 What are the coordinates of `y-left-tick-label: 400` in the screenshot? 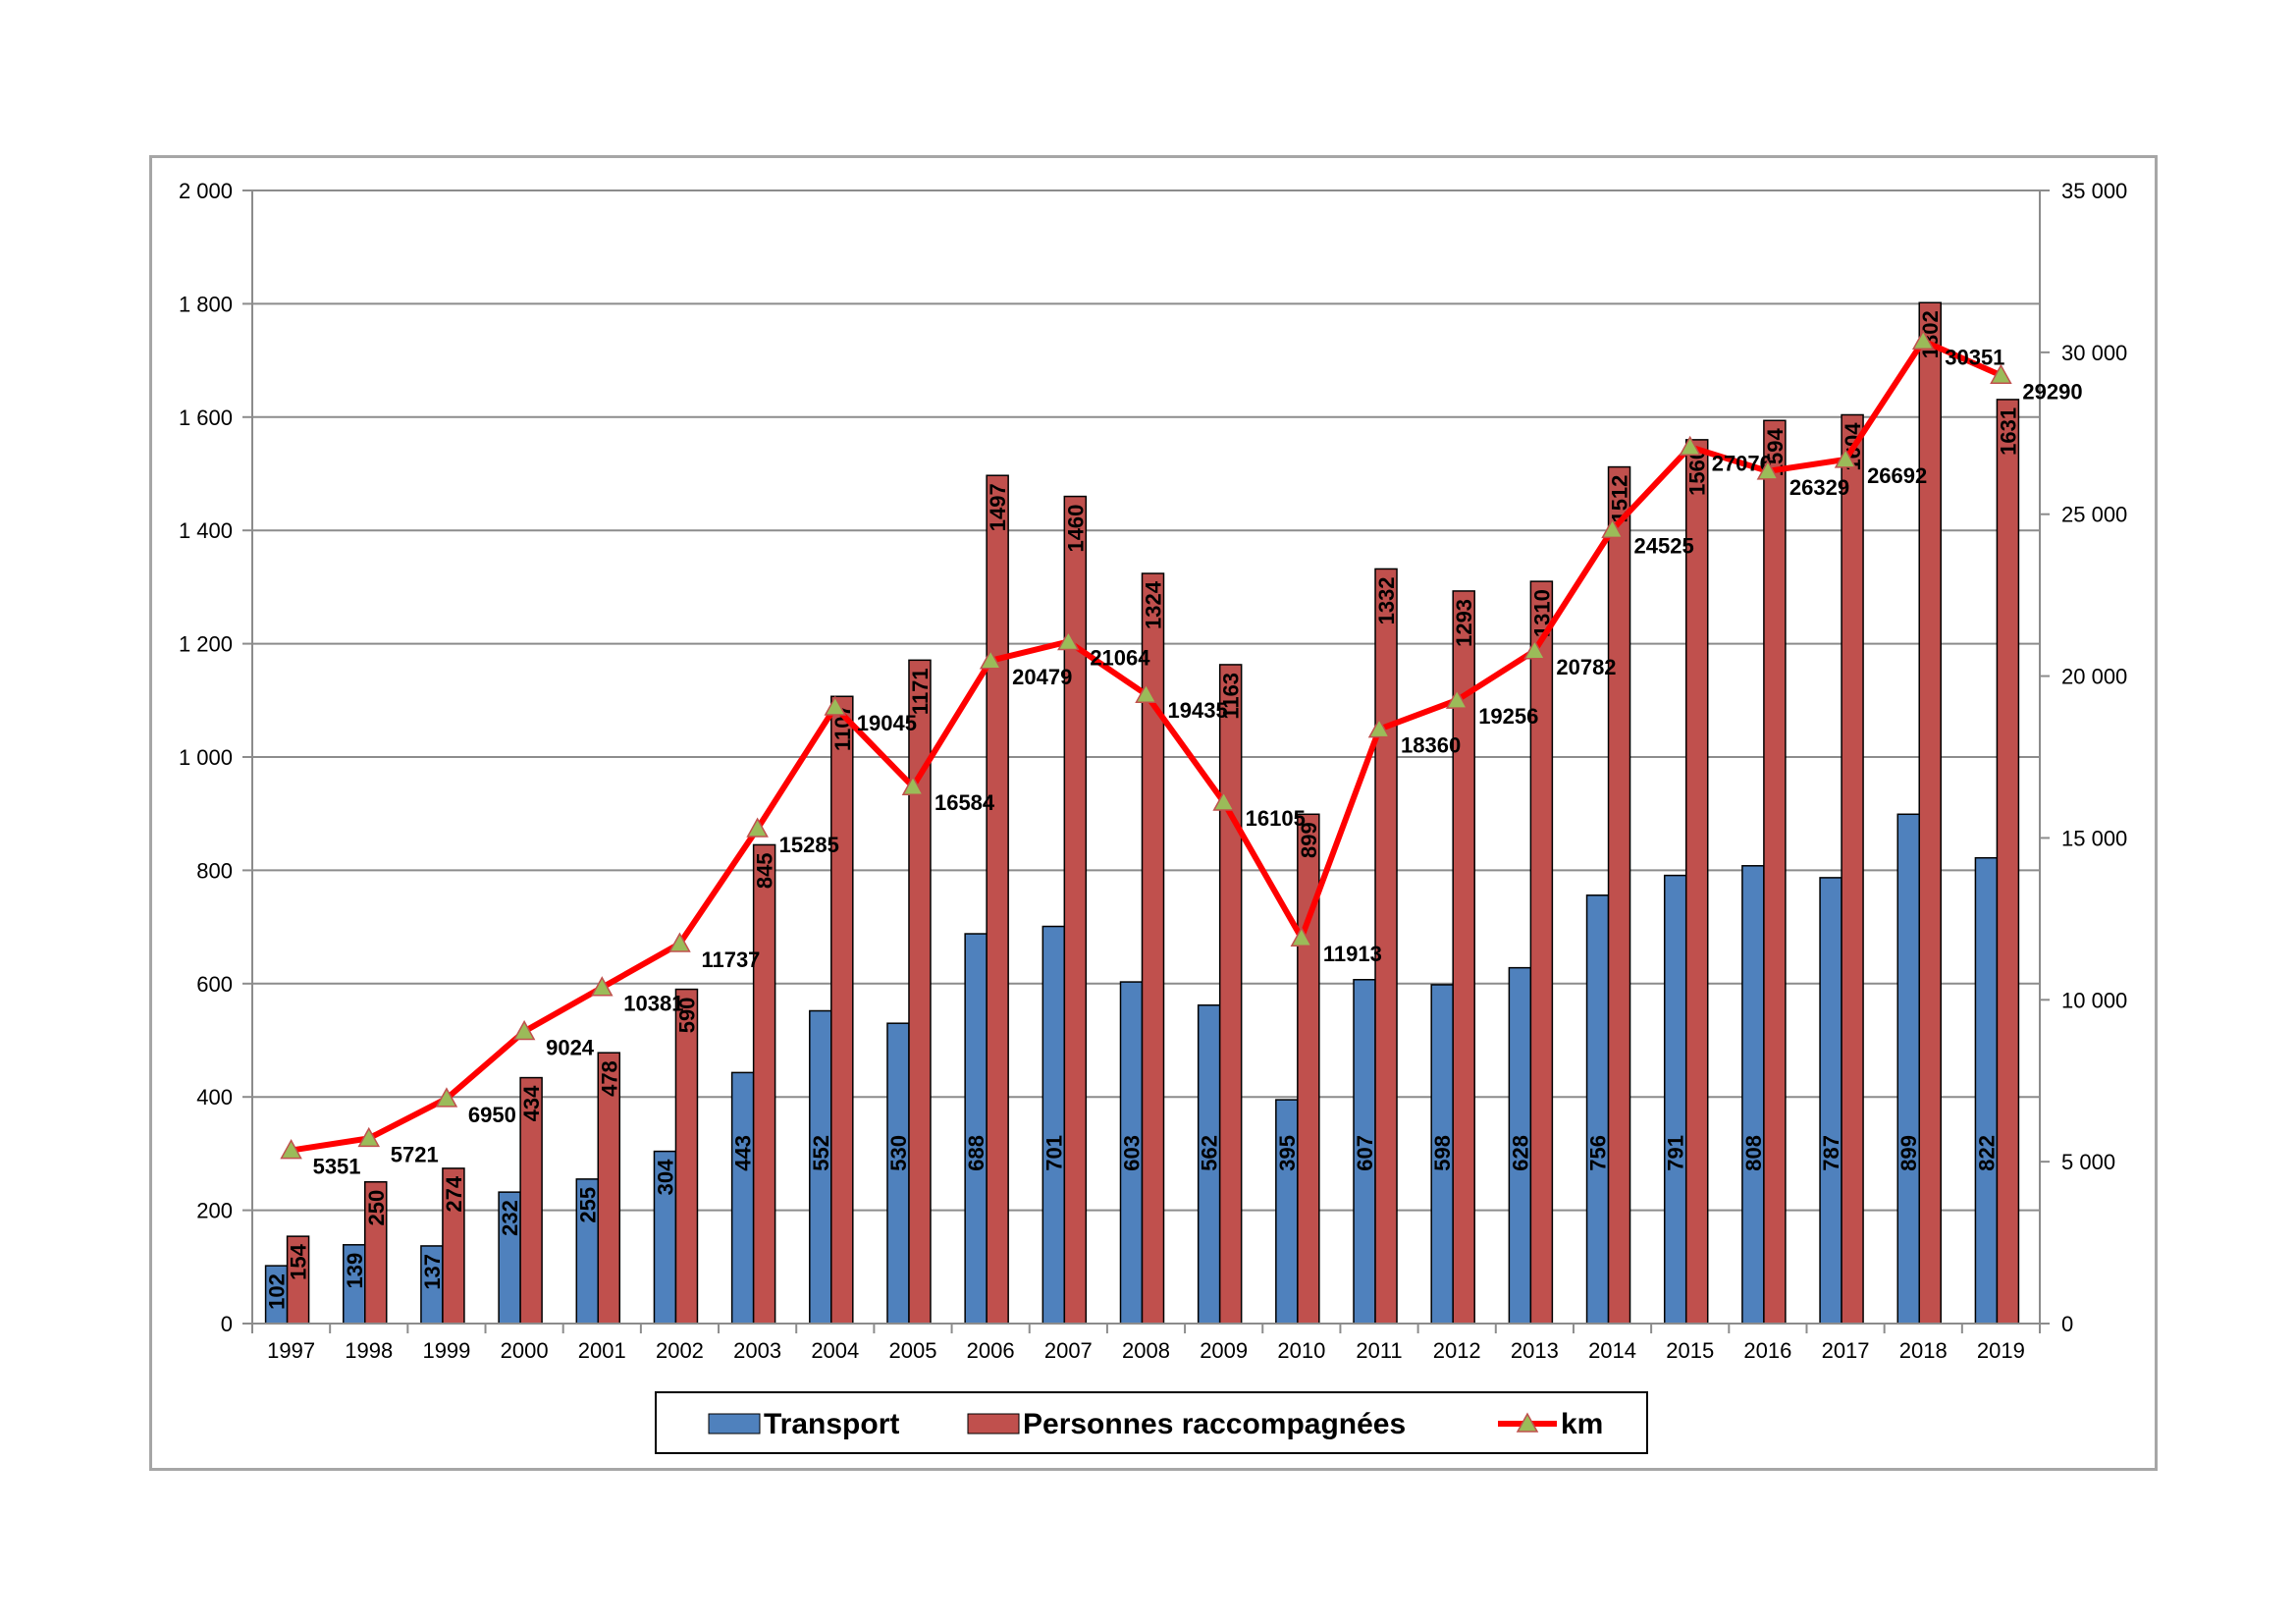 It's located at (215, 1097).